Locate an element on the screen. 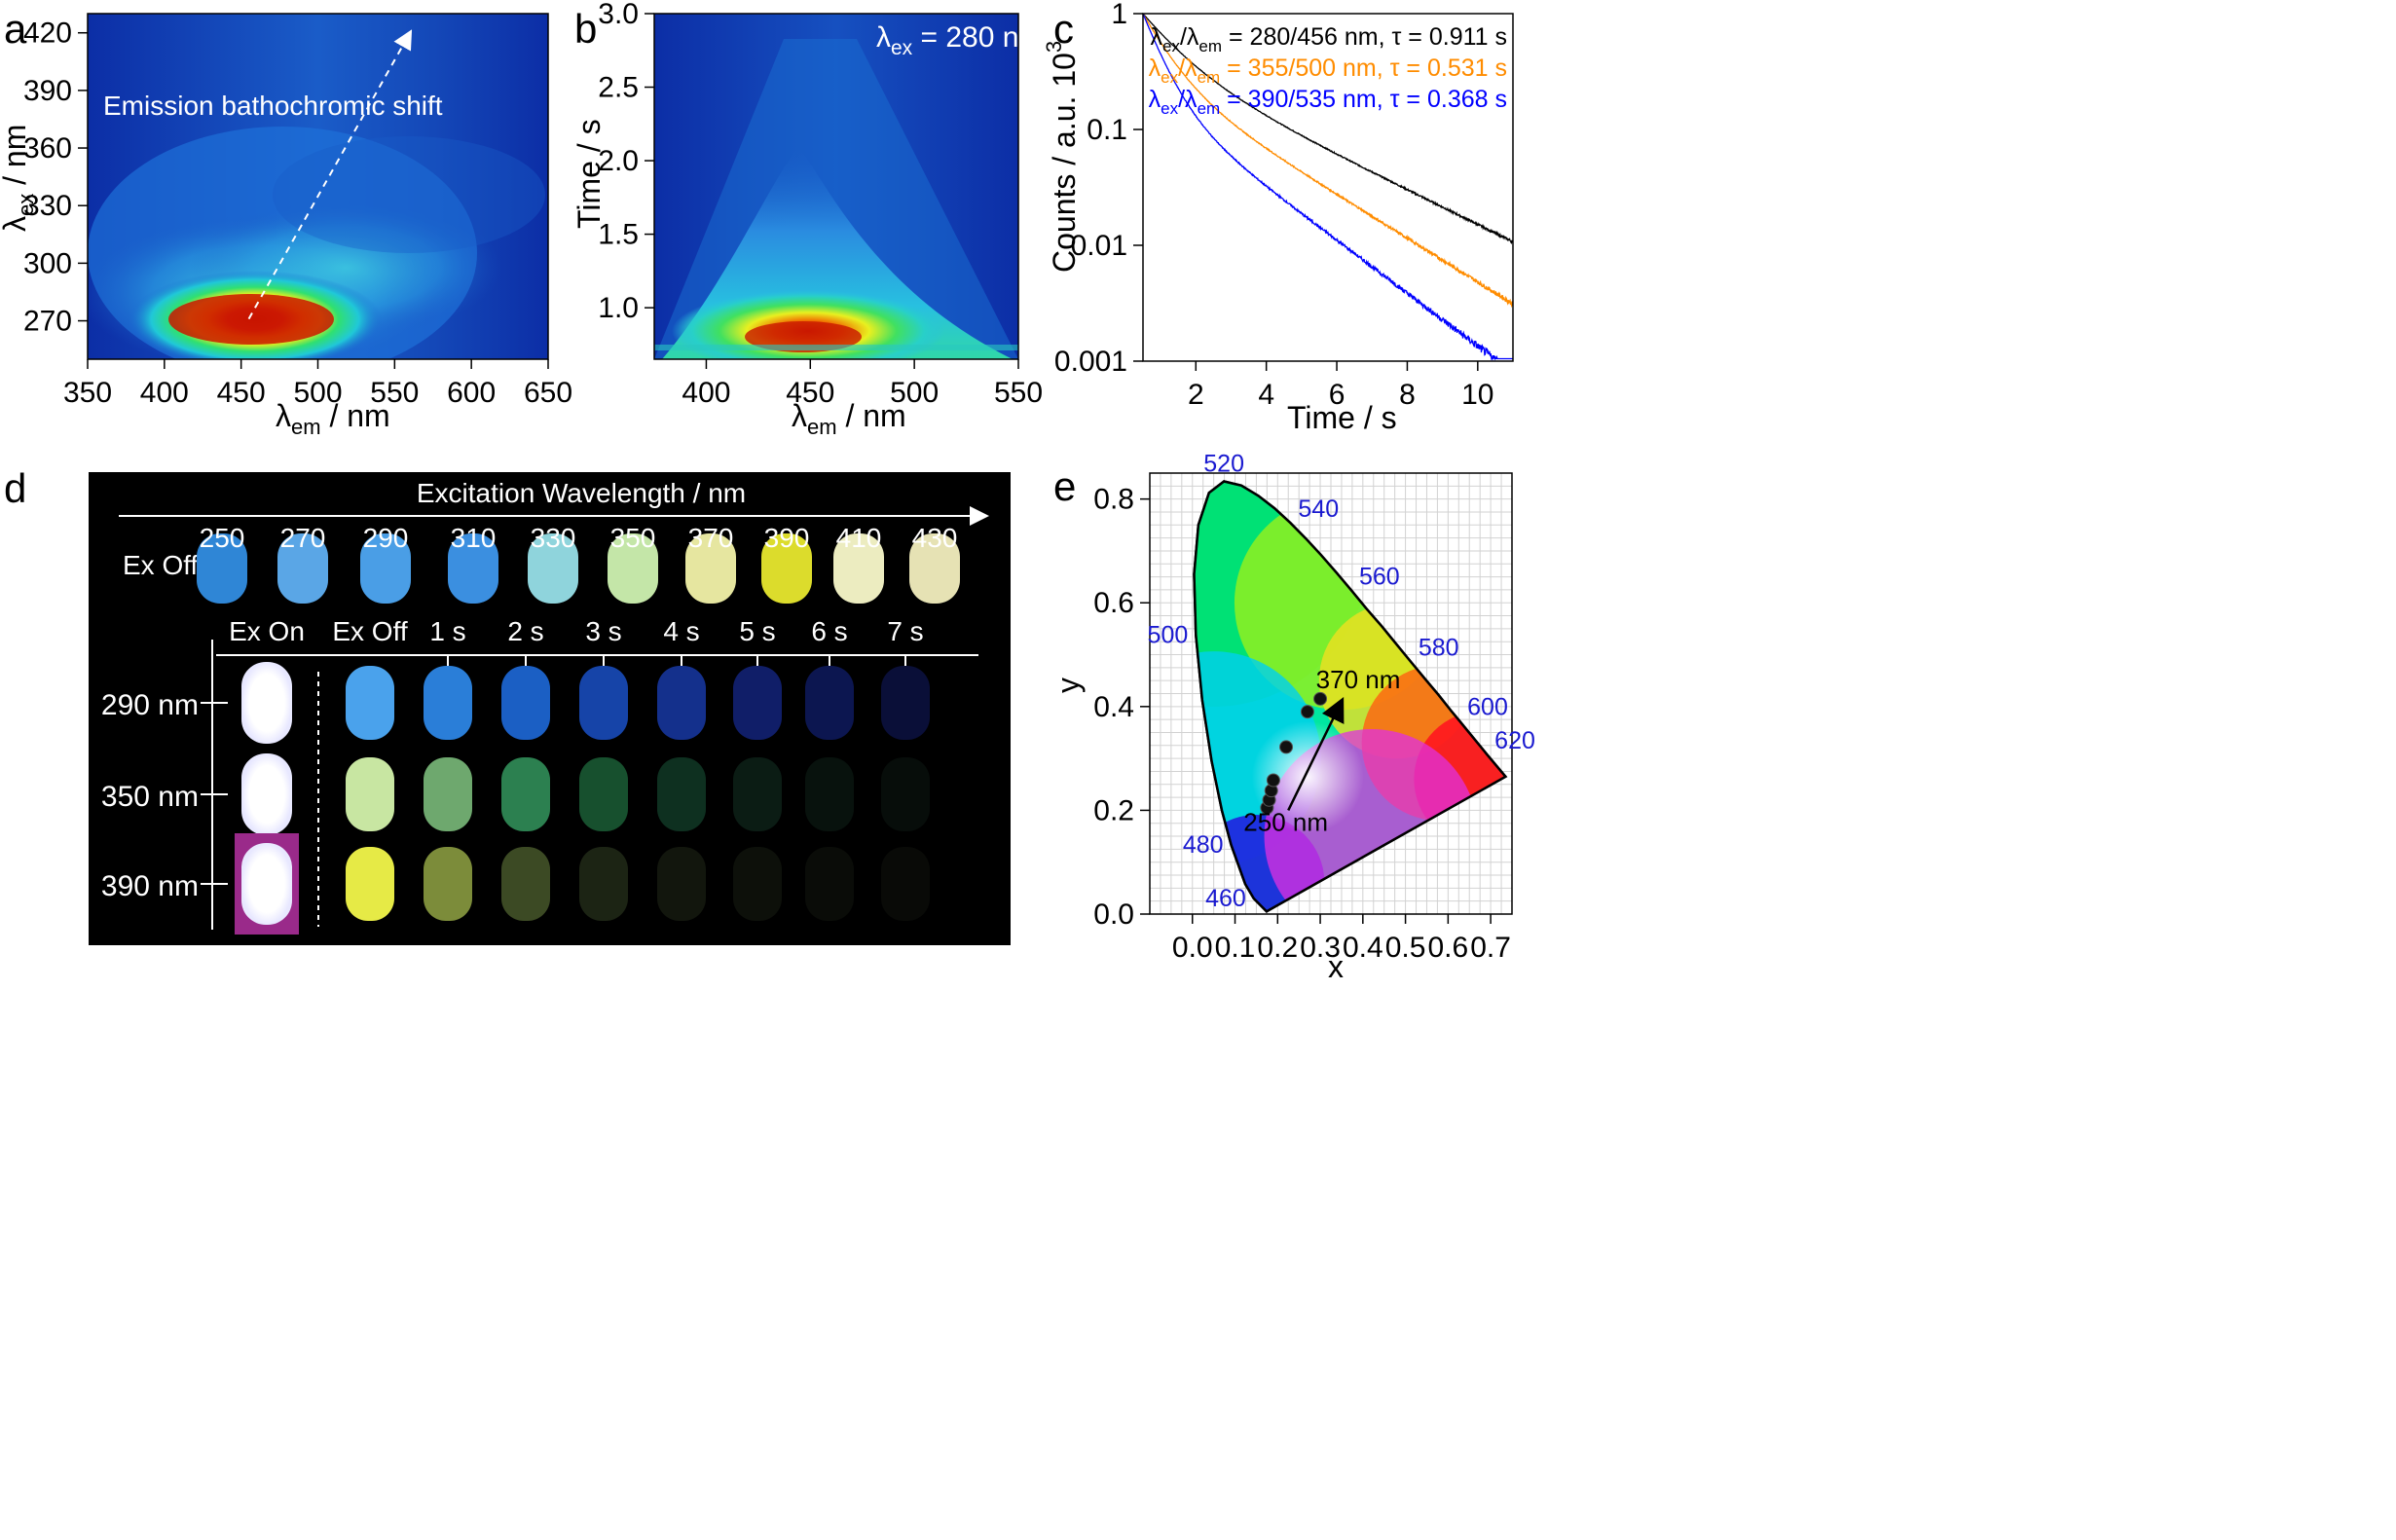 This screenshot has width=2396, height=1540. label-250nm: 250 nm is located at coordinates (1285, 822).